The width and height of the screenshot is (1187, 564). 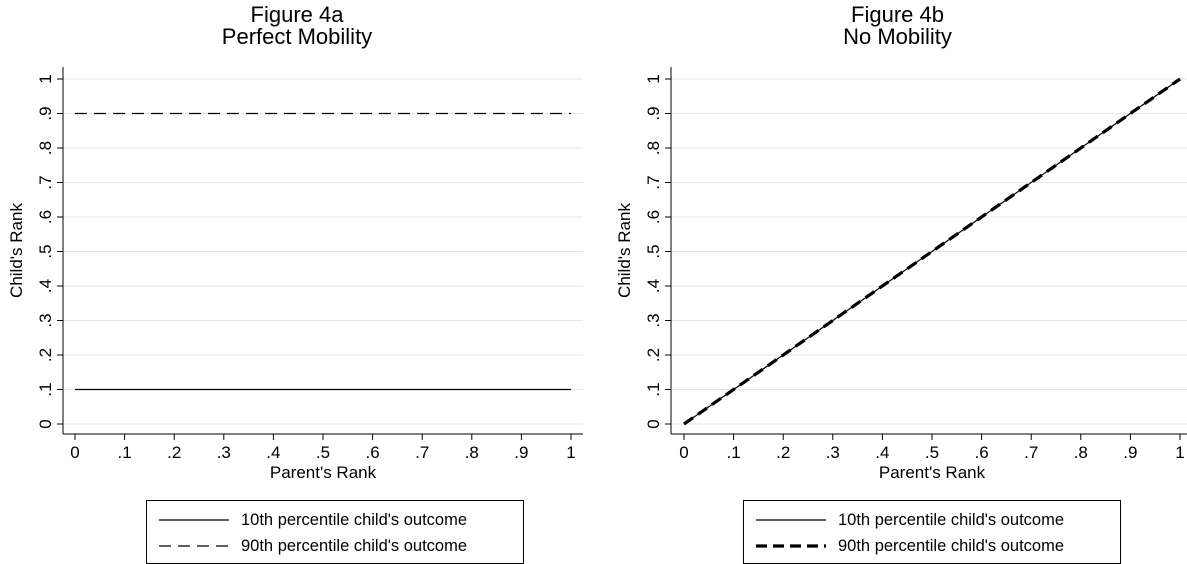 What do you see at coordinates (297, 36) in the screenshot?
I see `chart-subtitle: Perfect Mobility` at bounding box center [297, 36].